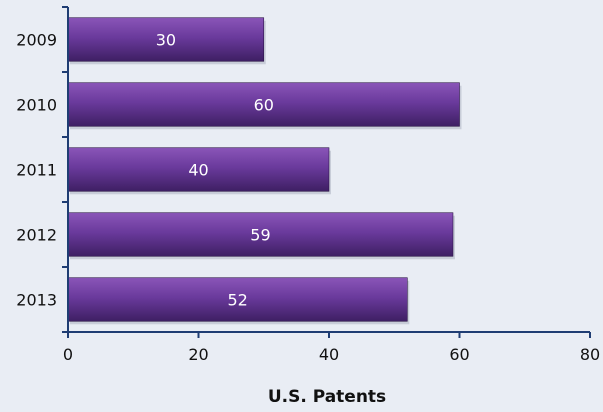 The height and width of the screenshot is (412, 603). What do you see at coordinates (198, 354) in the screenshot?
I see `x-tick-label-20: 20` at bounding box center [198, 354].